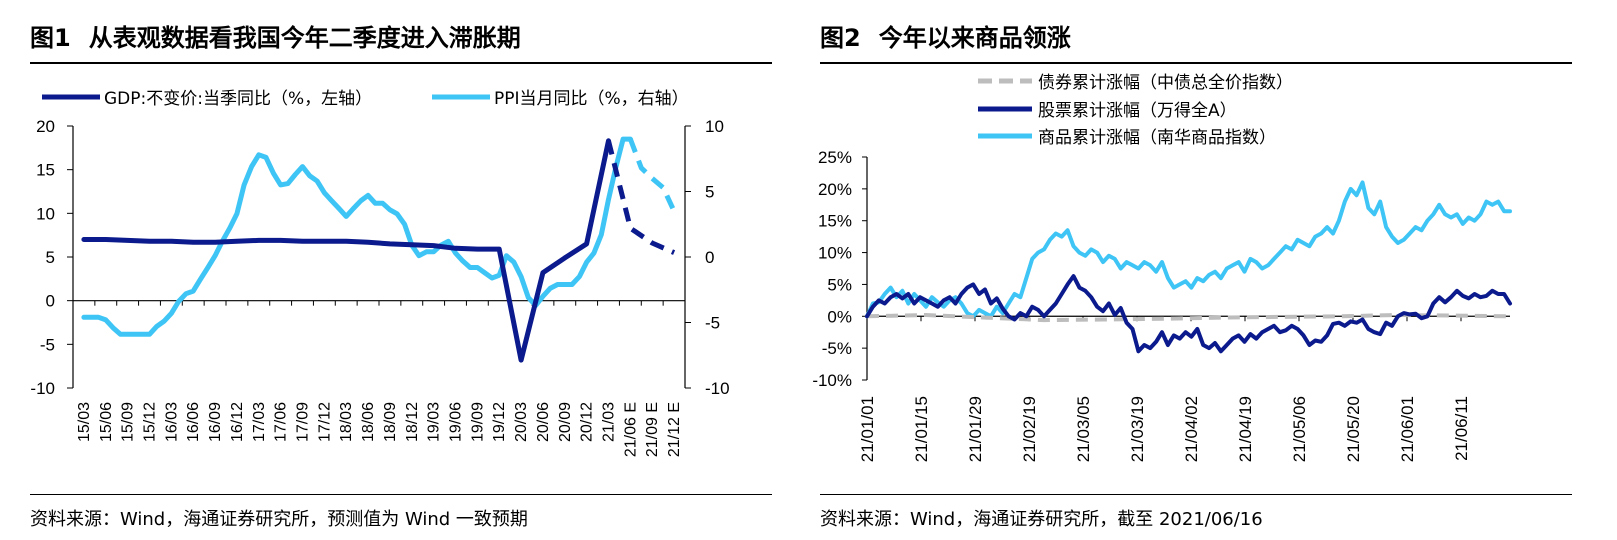  Describe the element at coordinates (215, 422) in the screenshot. I see `x-tick-label: 16/09` at that location.